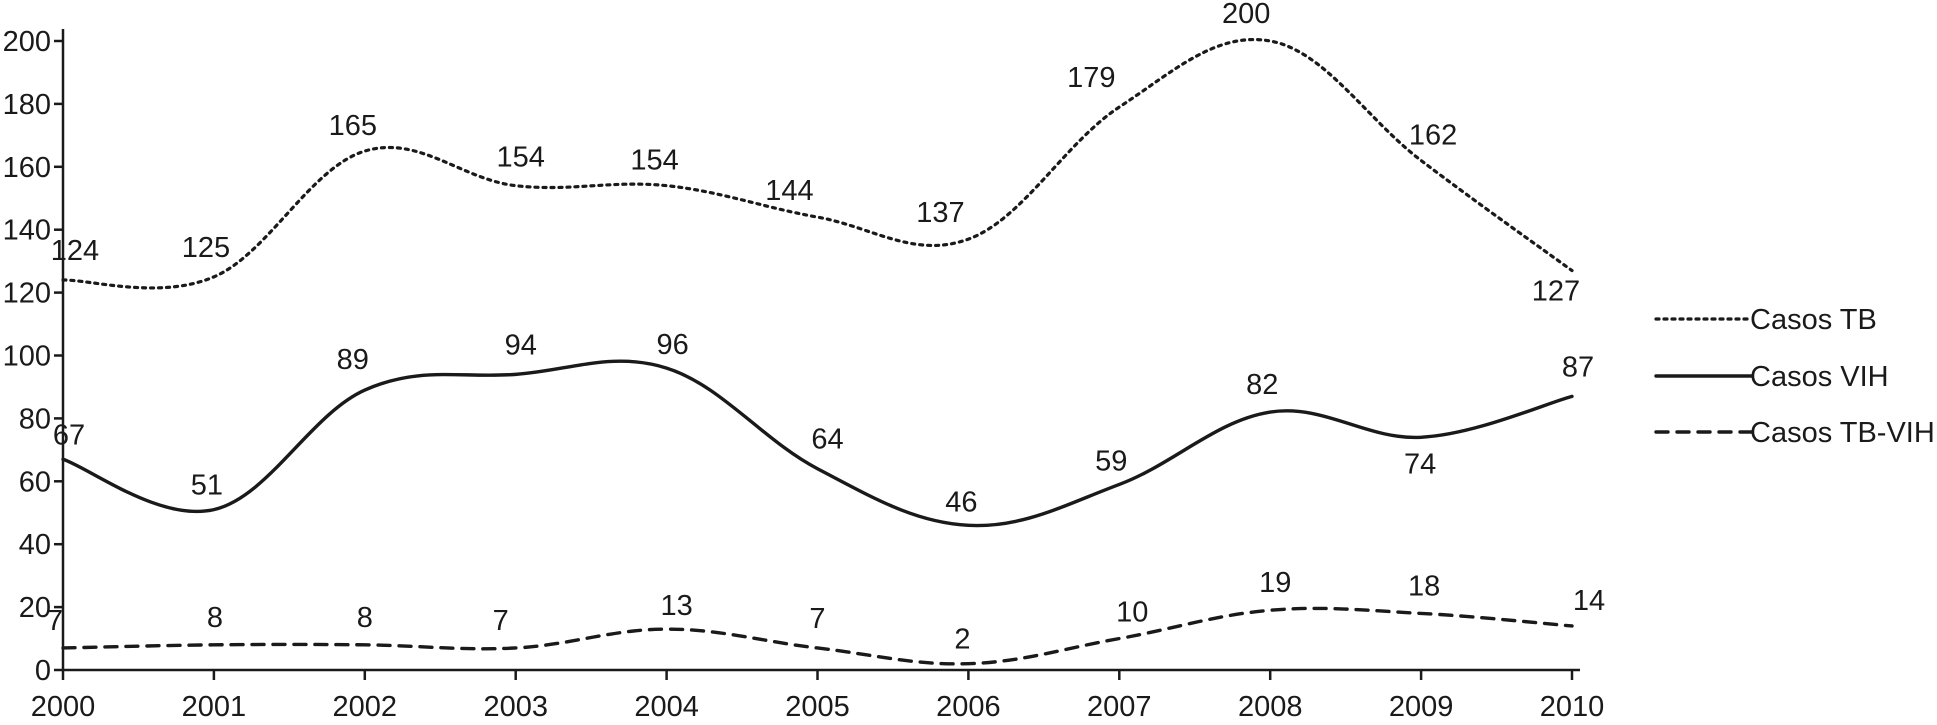 Image resolution: width=1937 pixels, height=725 pixels. I want to click on data-label: 165, so click(353, 126).